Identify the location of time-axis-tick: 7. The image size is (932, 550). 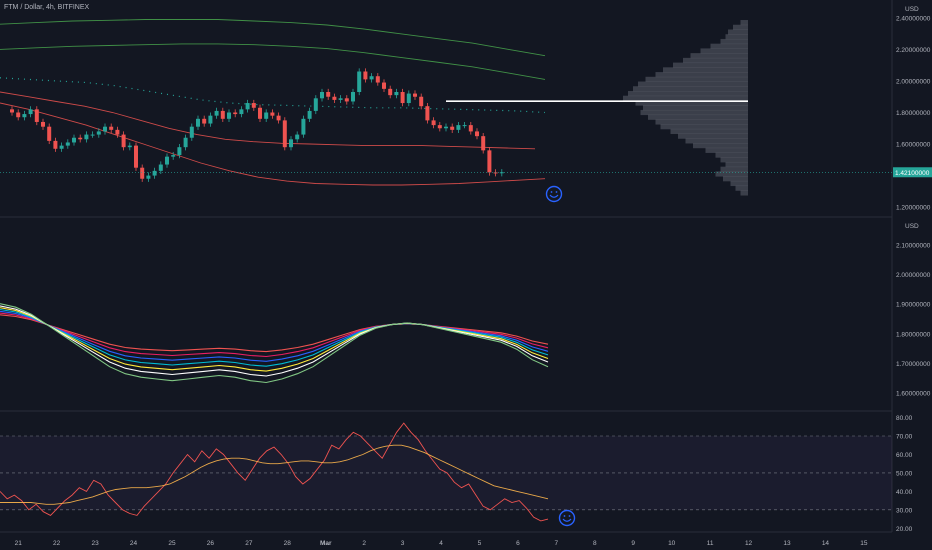
(557, 543).